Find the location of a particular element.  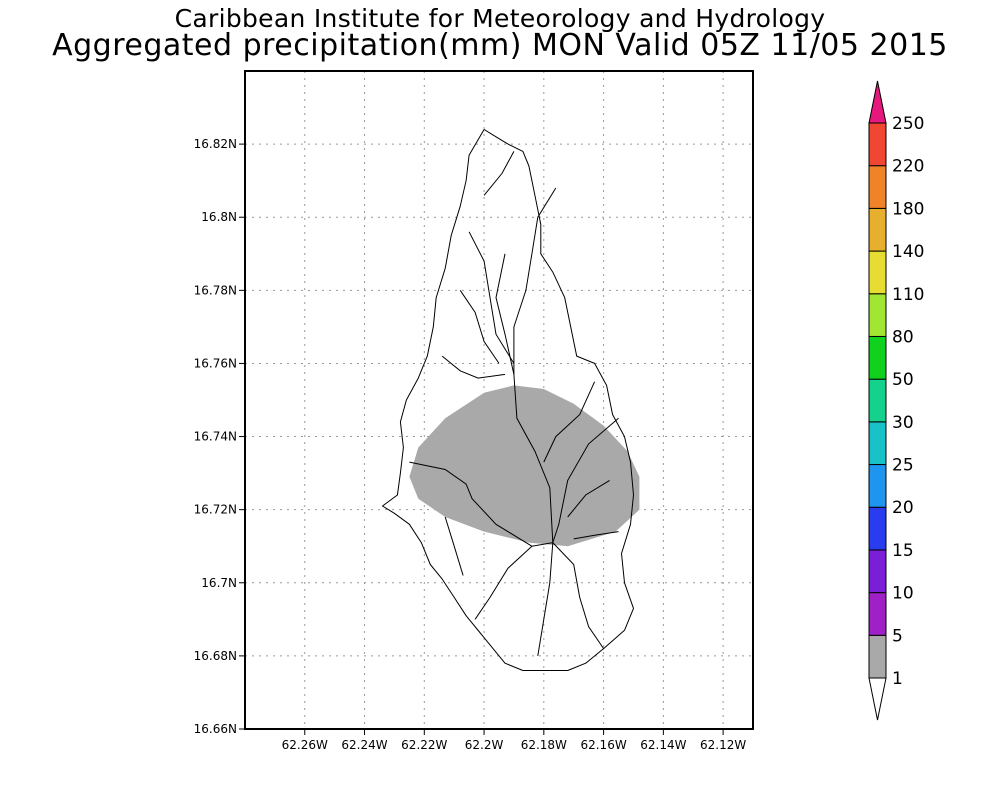

lon-tick-label: 62.22W is located at coordinates (424, 745).